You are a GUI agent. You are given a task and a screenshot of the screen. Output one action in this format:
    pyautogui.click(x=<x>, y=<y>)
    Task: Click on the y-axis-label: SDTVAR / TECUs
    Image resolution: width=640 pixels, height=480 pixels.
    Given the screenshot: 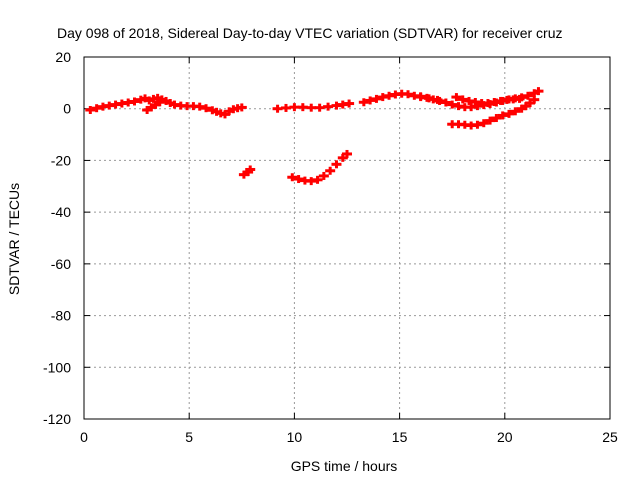 What is the action you would take?
    pyautogui.click(x=14, y=239)
    